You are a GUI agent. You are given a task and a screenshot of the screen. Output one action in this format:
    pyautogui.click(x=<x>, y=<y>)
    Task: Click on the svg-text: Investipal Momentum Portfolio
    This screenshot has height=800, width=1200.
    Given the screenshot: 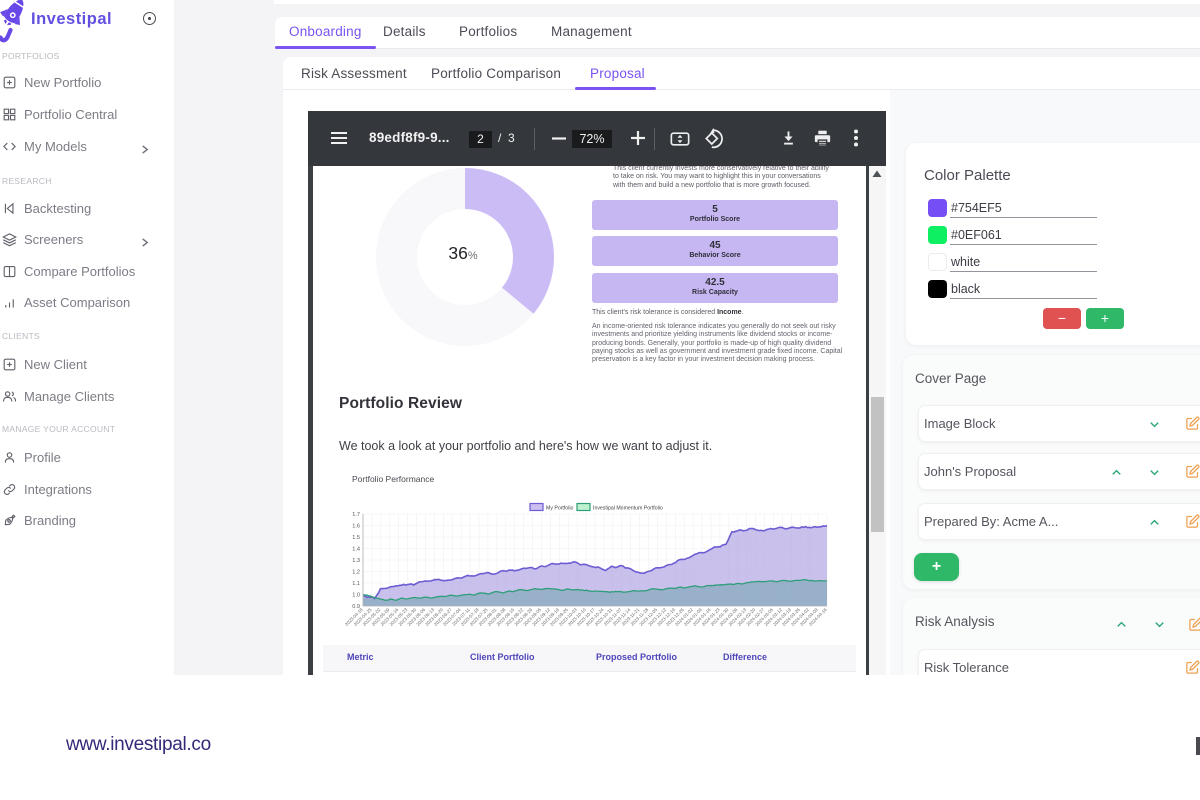 What is the action you would take?
    pyautogui.click(x=628, y=509)
    